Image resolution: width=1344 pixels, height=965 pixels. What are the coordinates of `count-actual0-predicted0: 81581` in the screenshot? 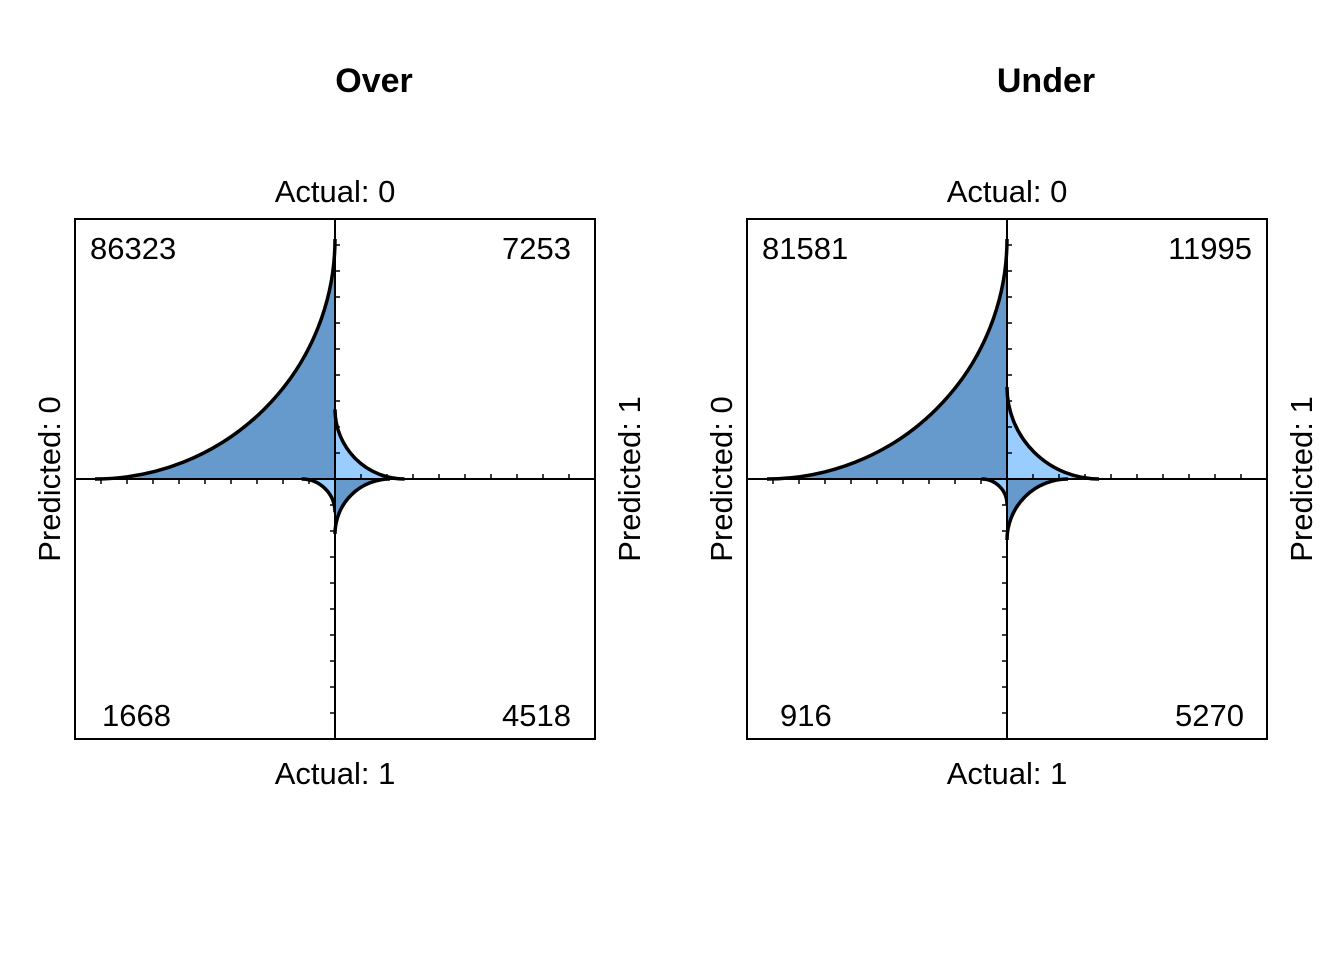 It's located at (805, 248).